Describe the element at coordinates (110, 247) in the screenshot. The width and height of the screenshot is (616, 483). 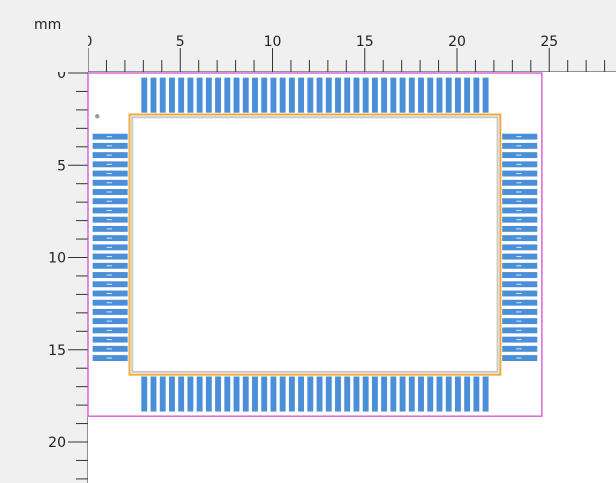
I see `pads-left-column` at that location.